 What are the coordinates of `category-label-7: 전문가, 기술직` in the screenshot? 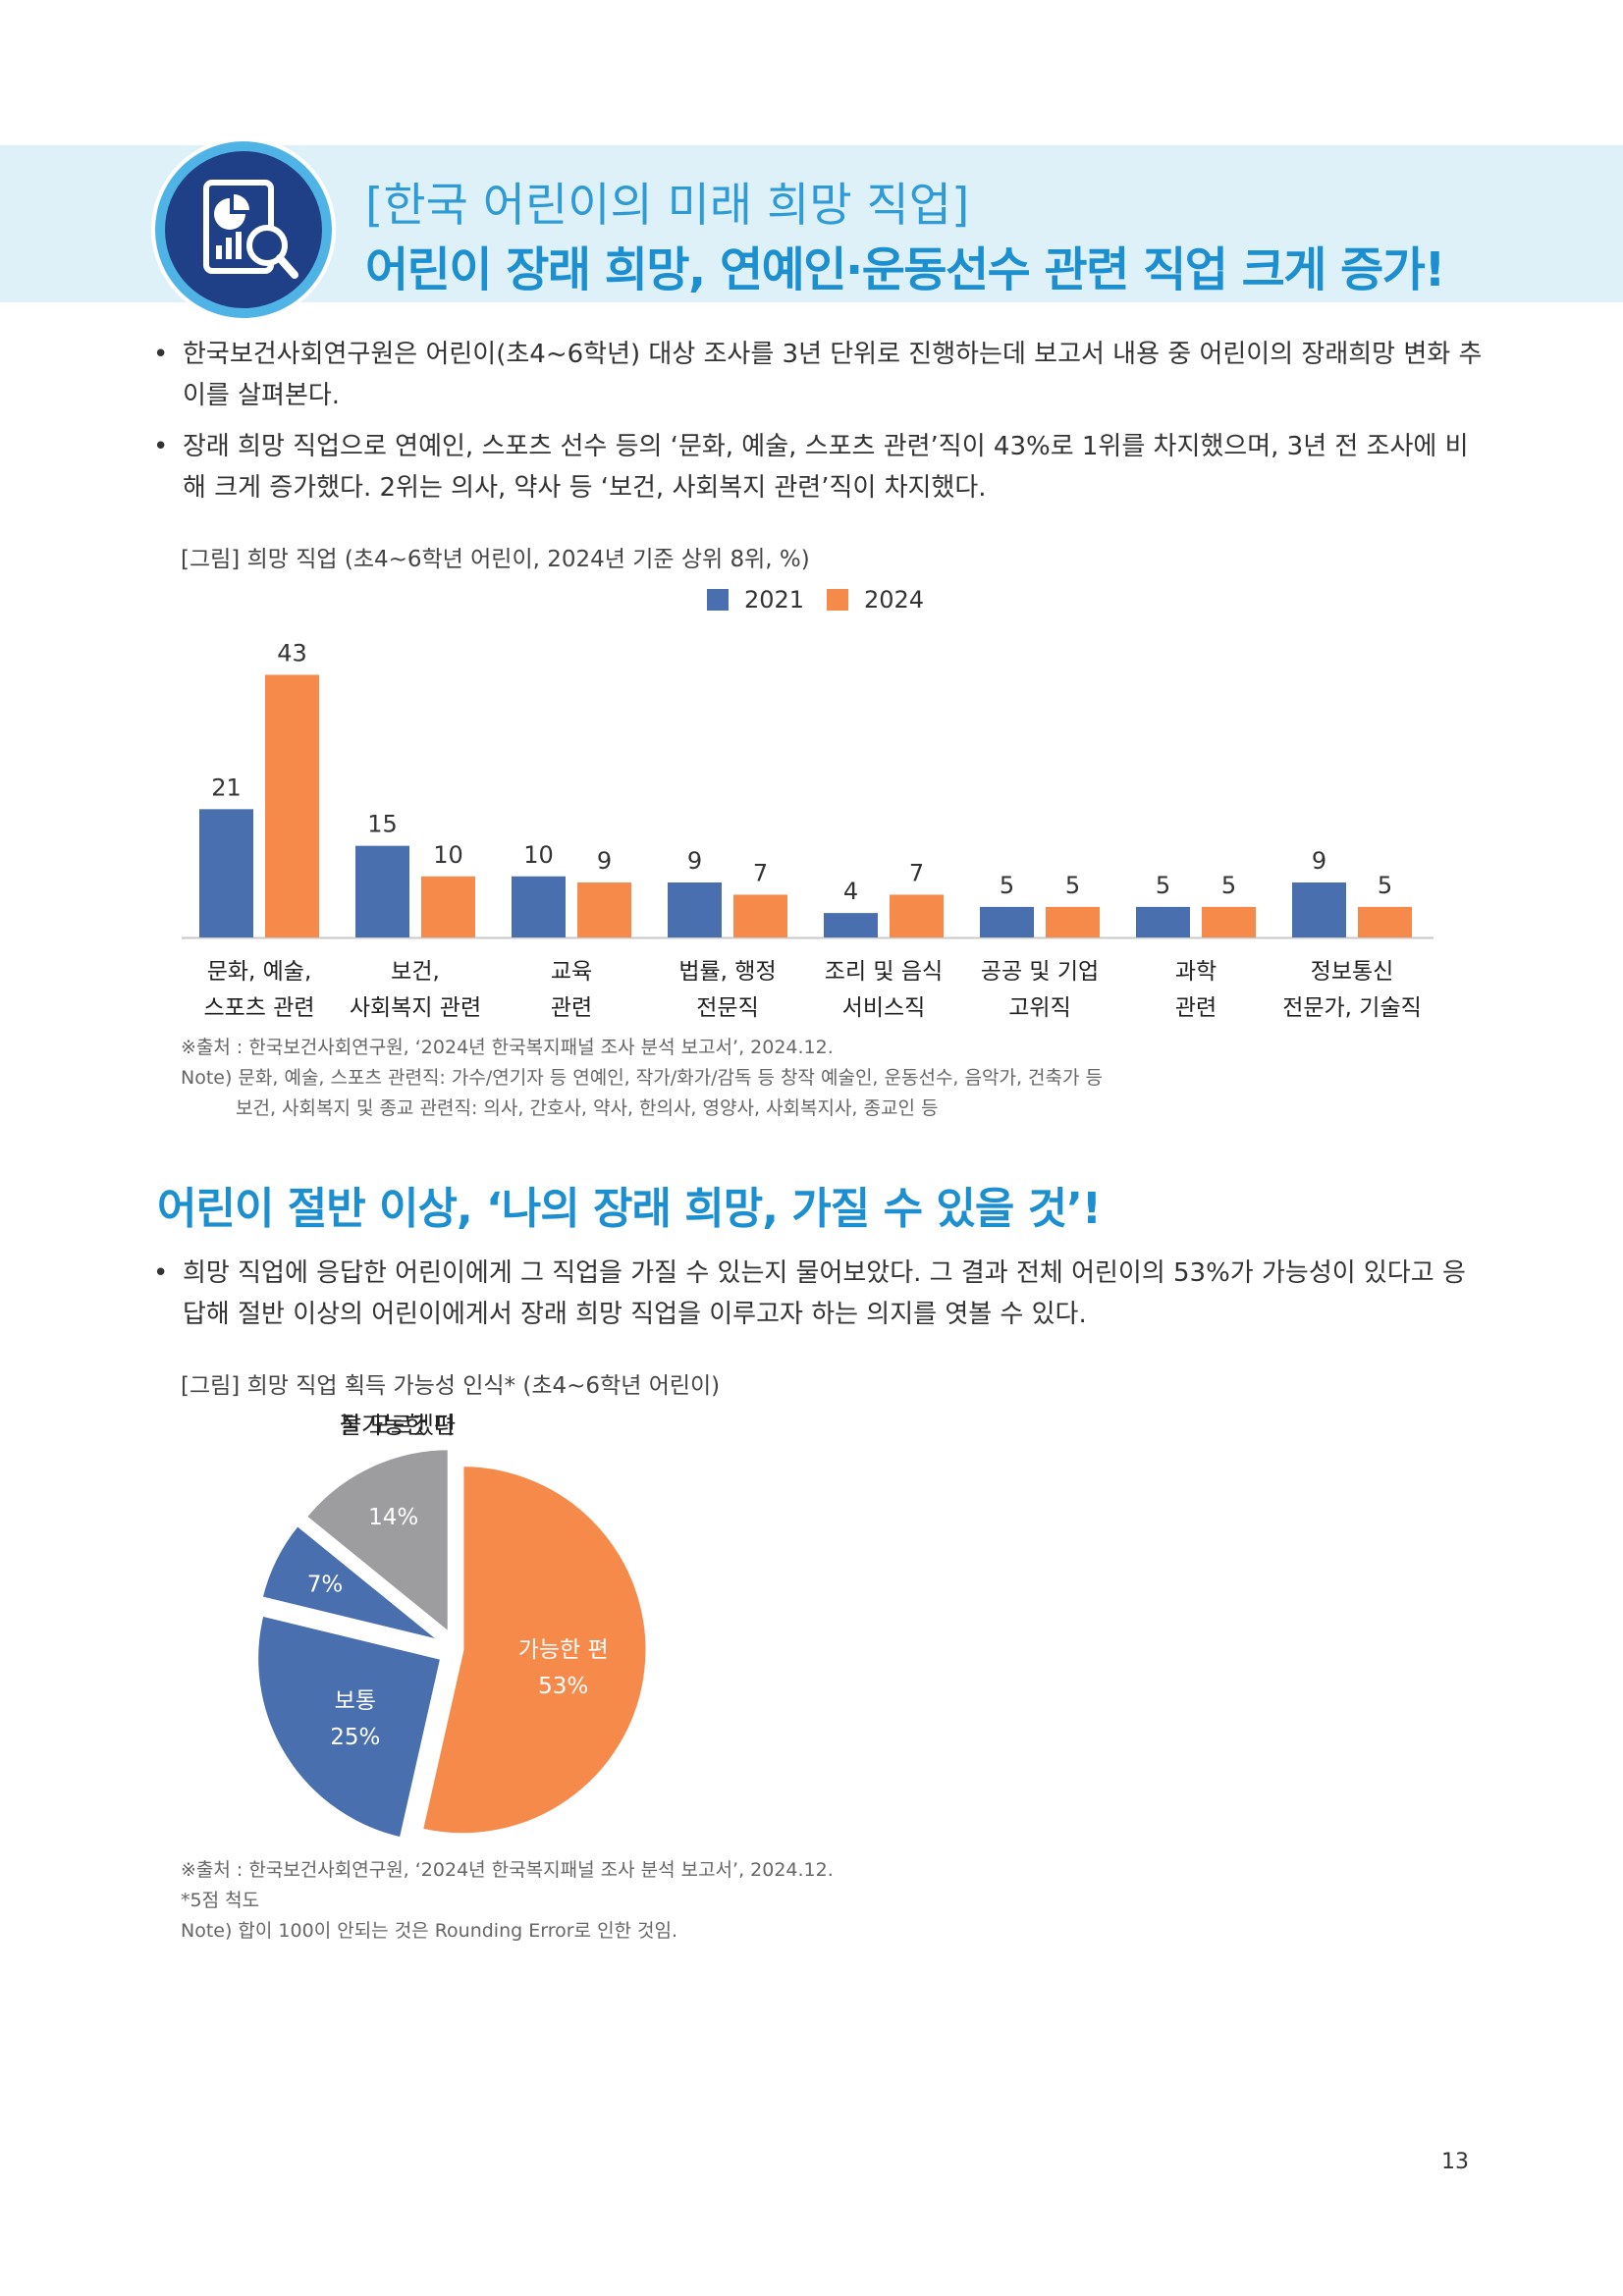 It's located at (1352, 1008).